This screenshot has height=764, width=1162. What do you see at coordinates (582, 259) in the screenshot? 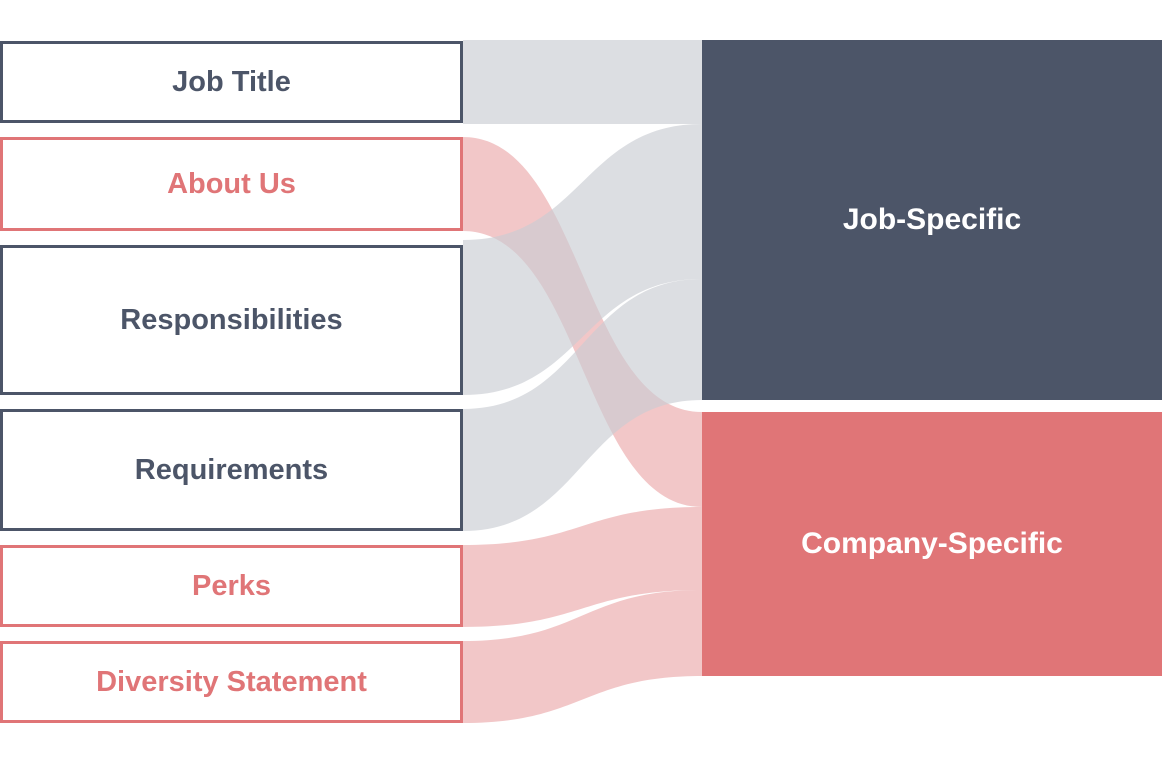
I see `link-responsibilities` at bounding box center [582, 259].